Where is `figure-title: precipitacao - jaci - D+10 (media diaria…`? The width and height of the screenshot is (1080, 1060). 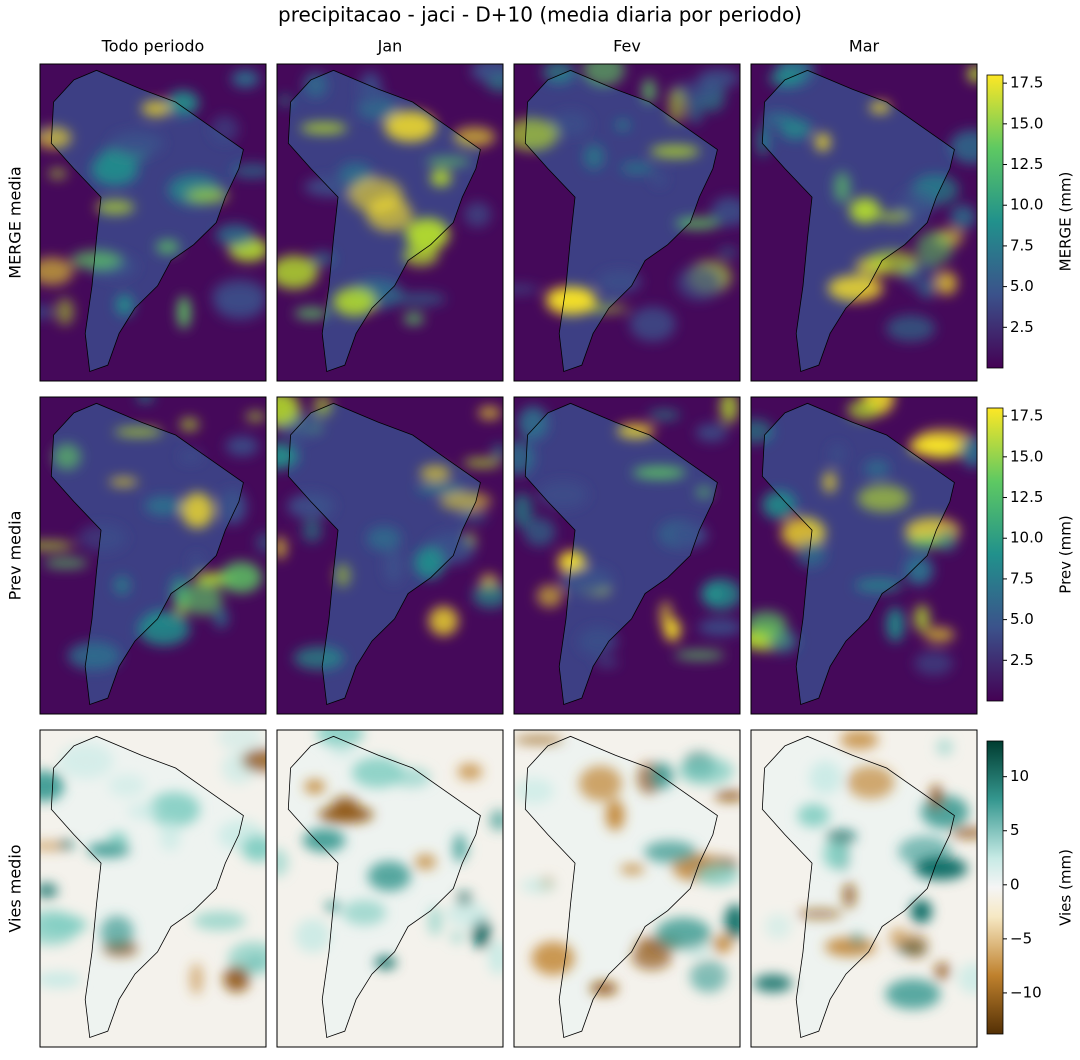 figure-title: precipitacao - jaci - D+10 (media diaria… is located at coordinates (540, 15).